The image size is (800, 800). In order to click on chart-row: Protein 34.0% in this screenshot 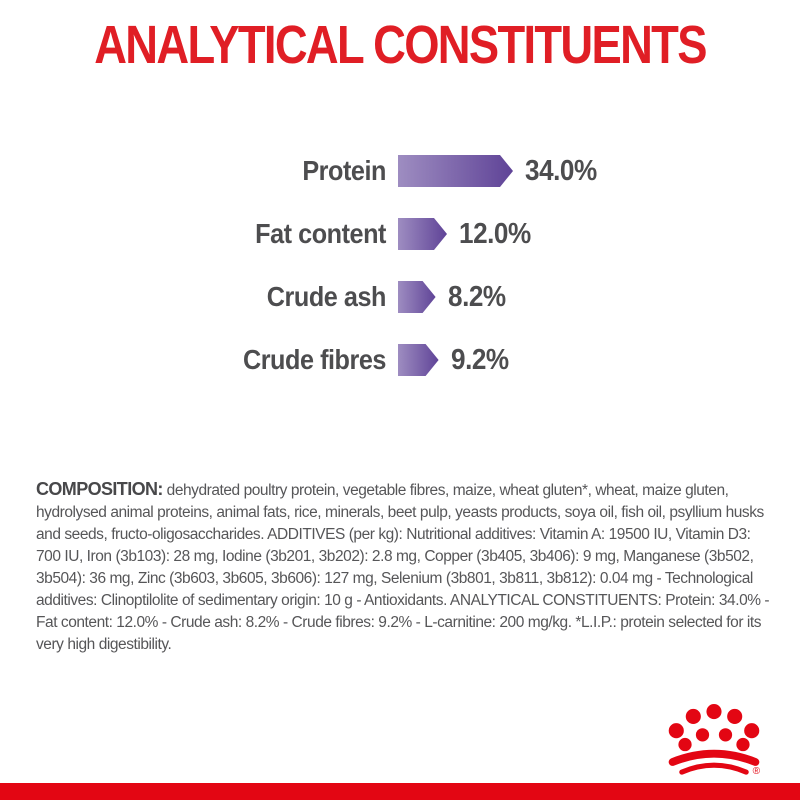, I will do `click(400, 171)`.